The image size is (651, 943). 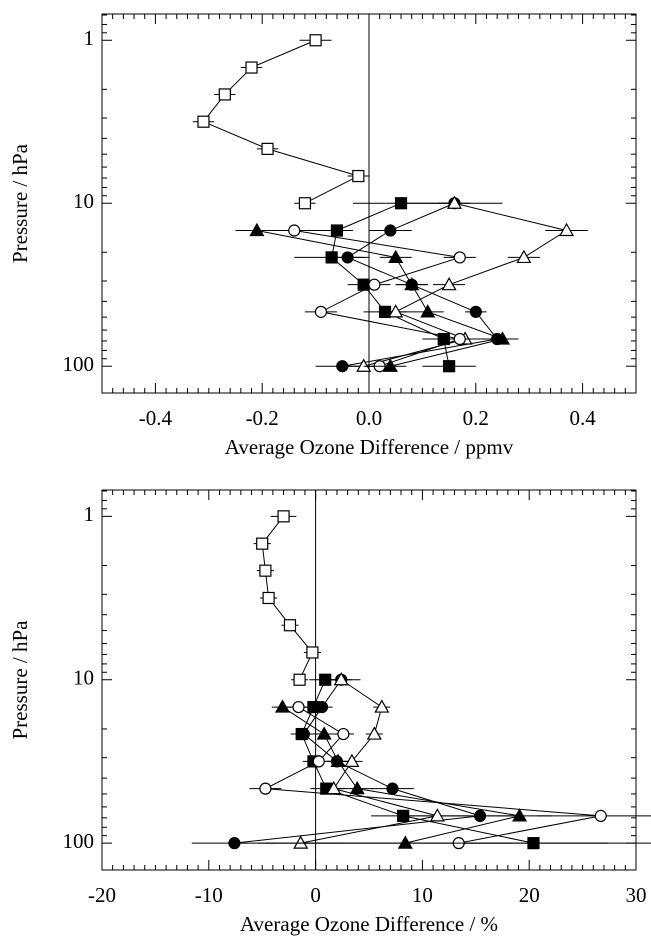 What do you see at coordinates (156, 418) in the screenshot?
I see `x-tick-label: -0.4` at bounding box center [156, 418].